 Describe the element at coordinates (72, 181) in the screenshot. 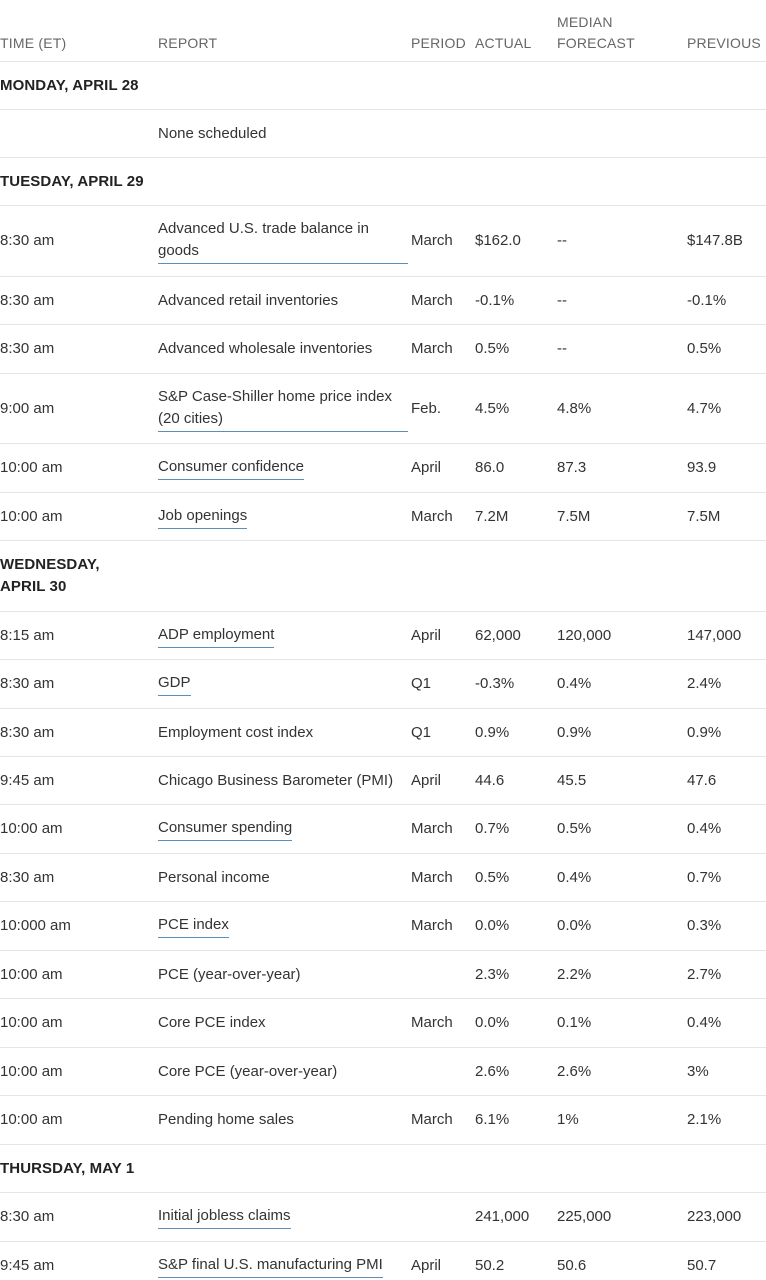

I see `day-label: TUESDAY, APRIL 29` at that location.